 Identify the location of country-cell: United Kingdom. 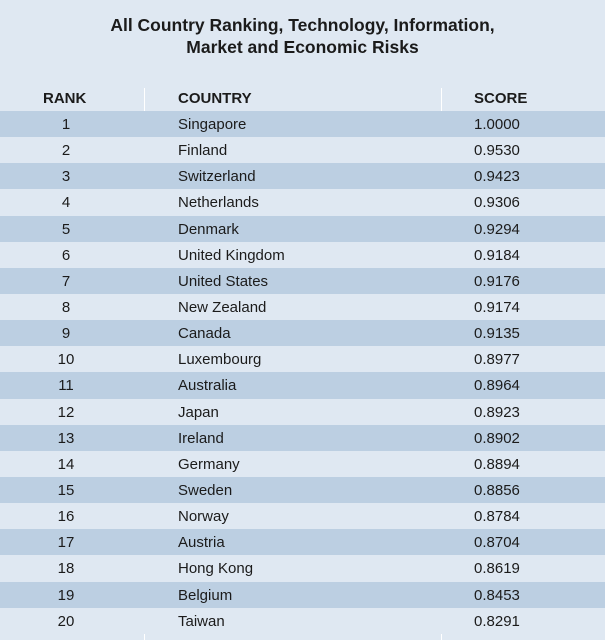
(231, 255).